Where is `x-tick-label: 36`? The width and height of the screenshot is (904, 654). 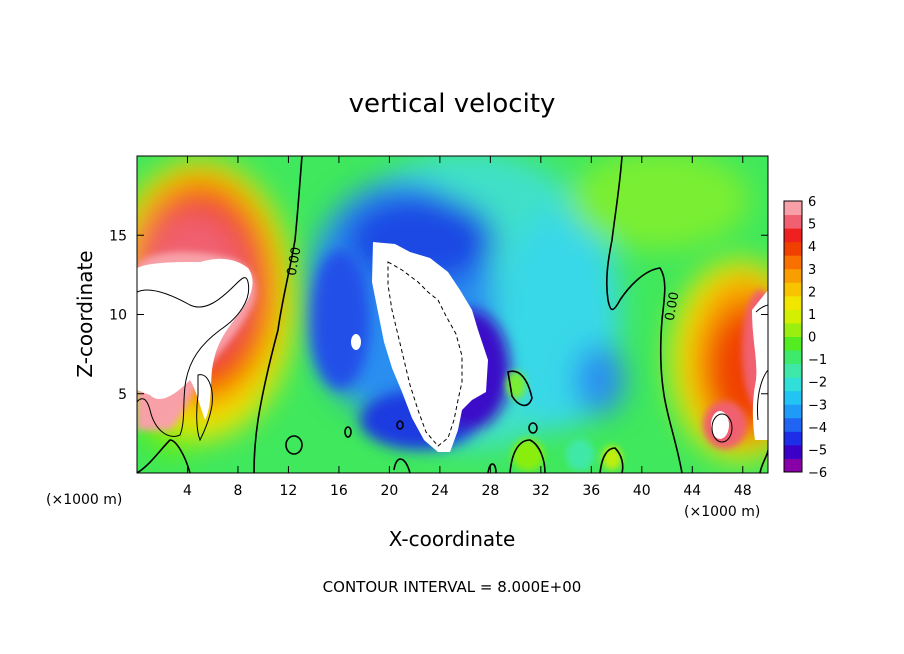 x-tick-label: 36 is located at coordinates (591, 491).